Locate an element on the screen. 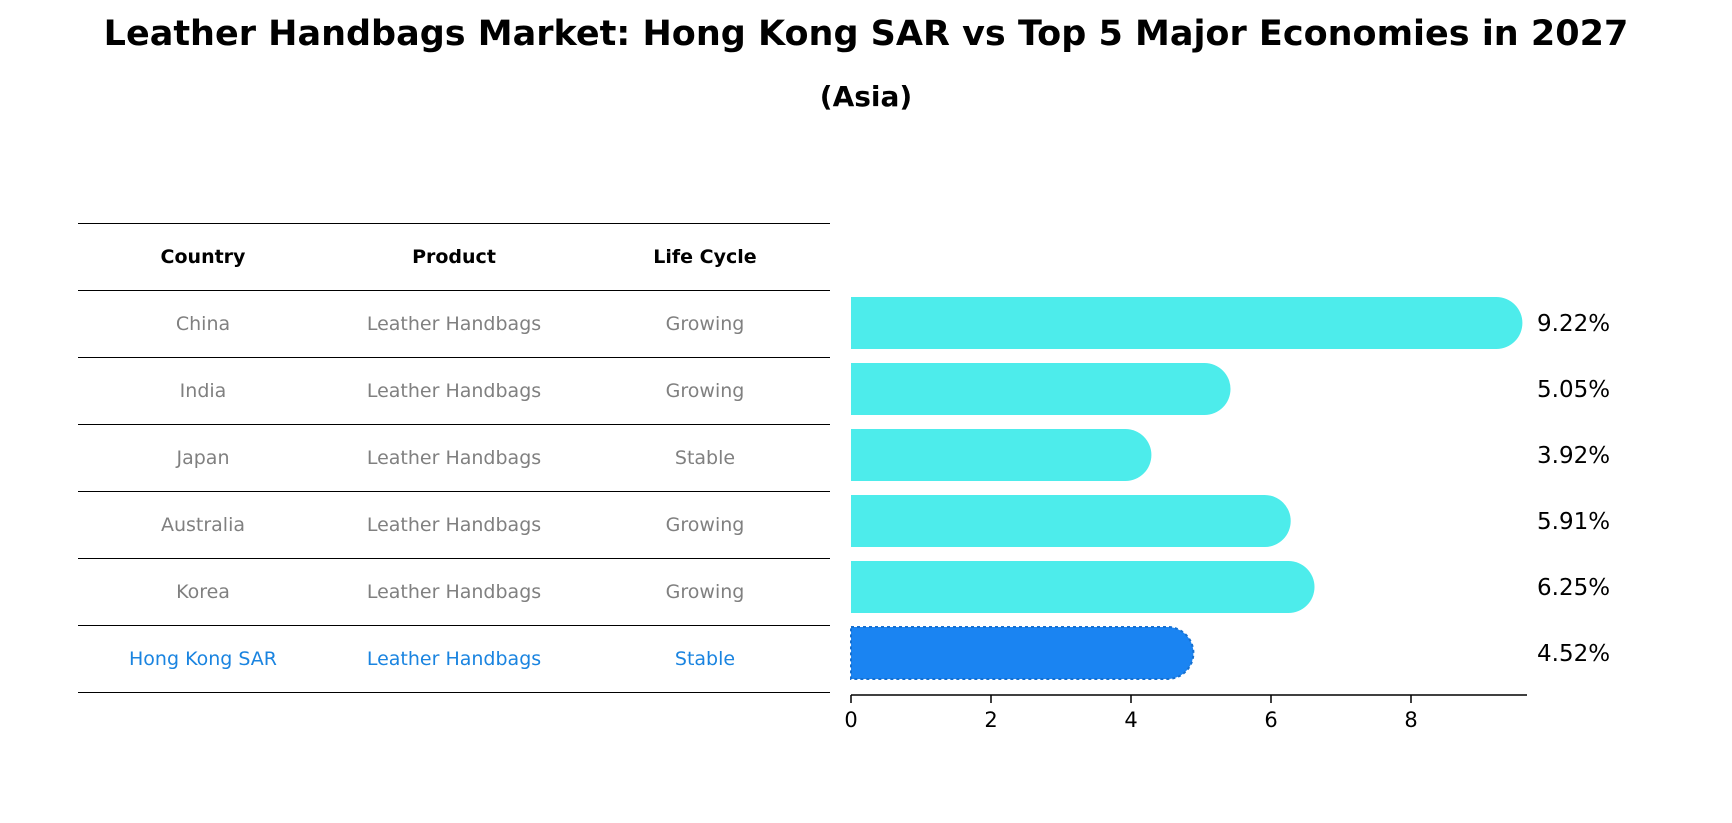 The height and width of the screenshot is (823, 1732). bar-value-label: 5.05% is located at coordinates (1573, 390).